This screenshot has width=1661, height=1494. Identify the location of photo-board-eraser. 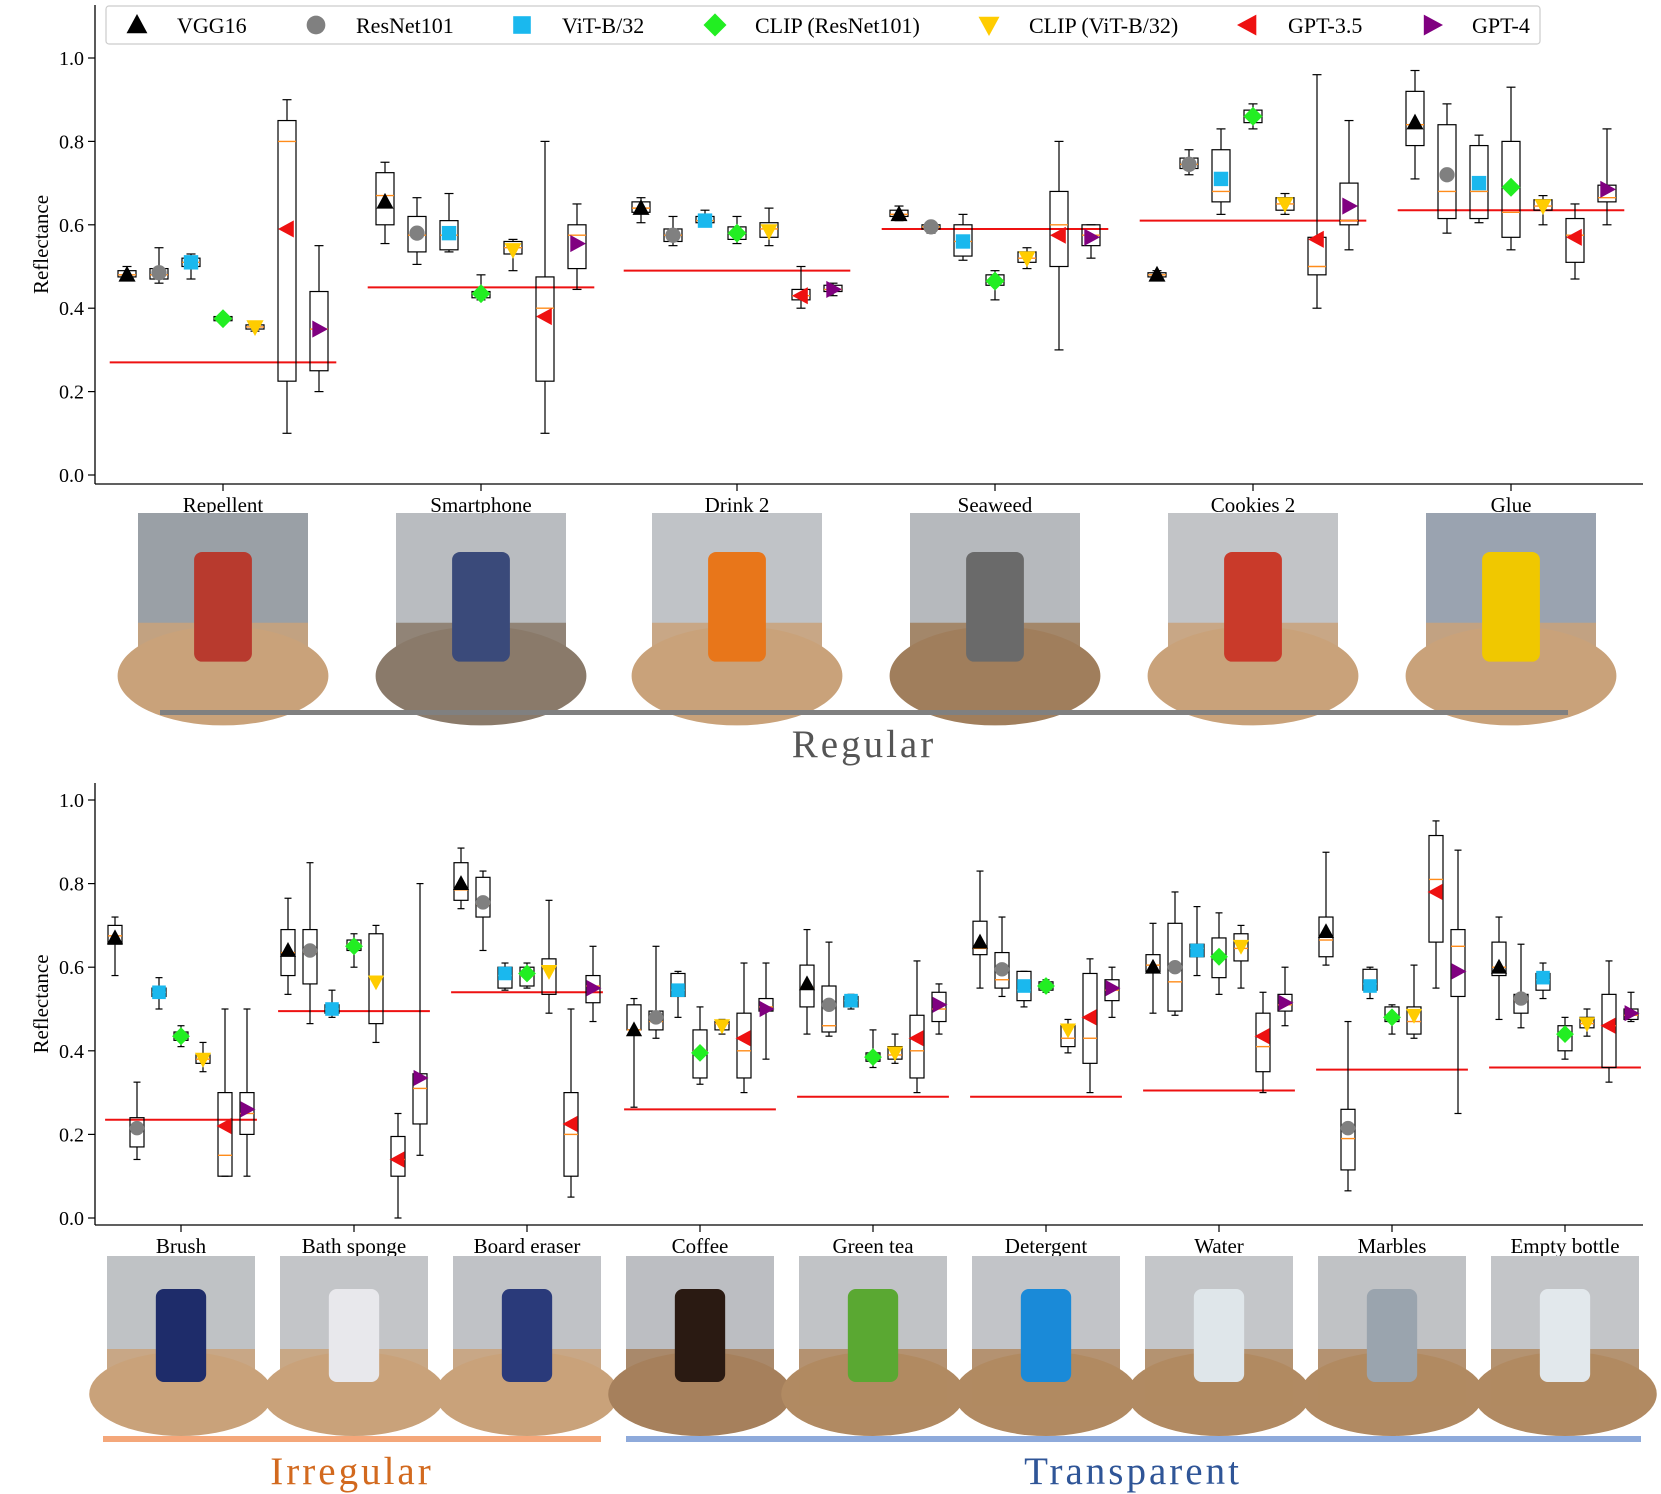
(527, 1346).